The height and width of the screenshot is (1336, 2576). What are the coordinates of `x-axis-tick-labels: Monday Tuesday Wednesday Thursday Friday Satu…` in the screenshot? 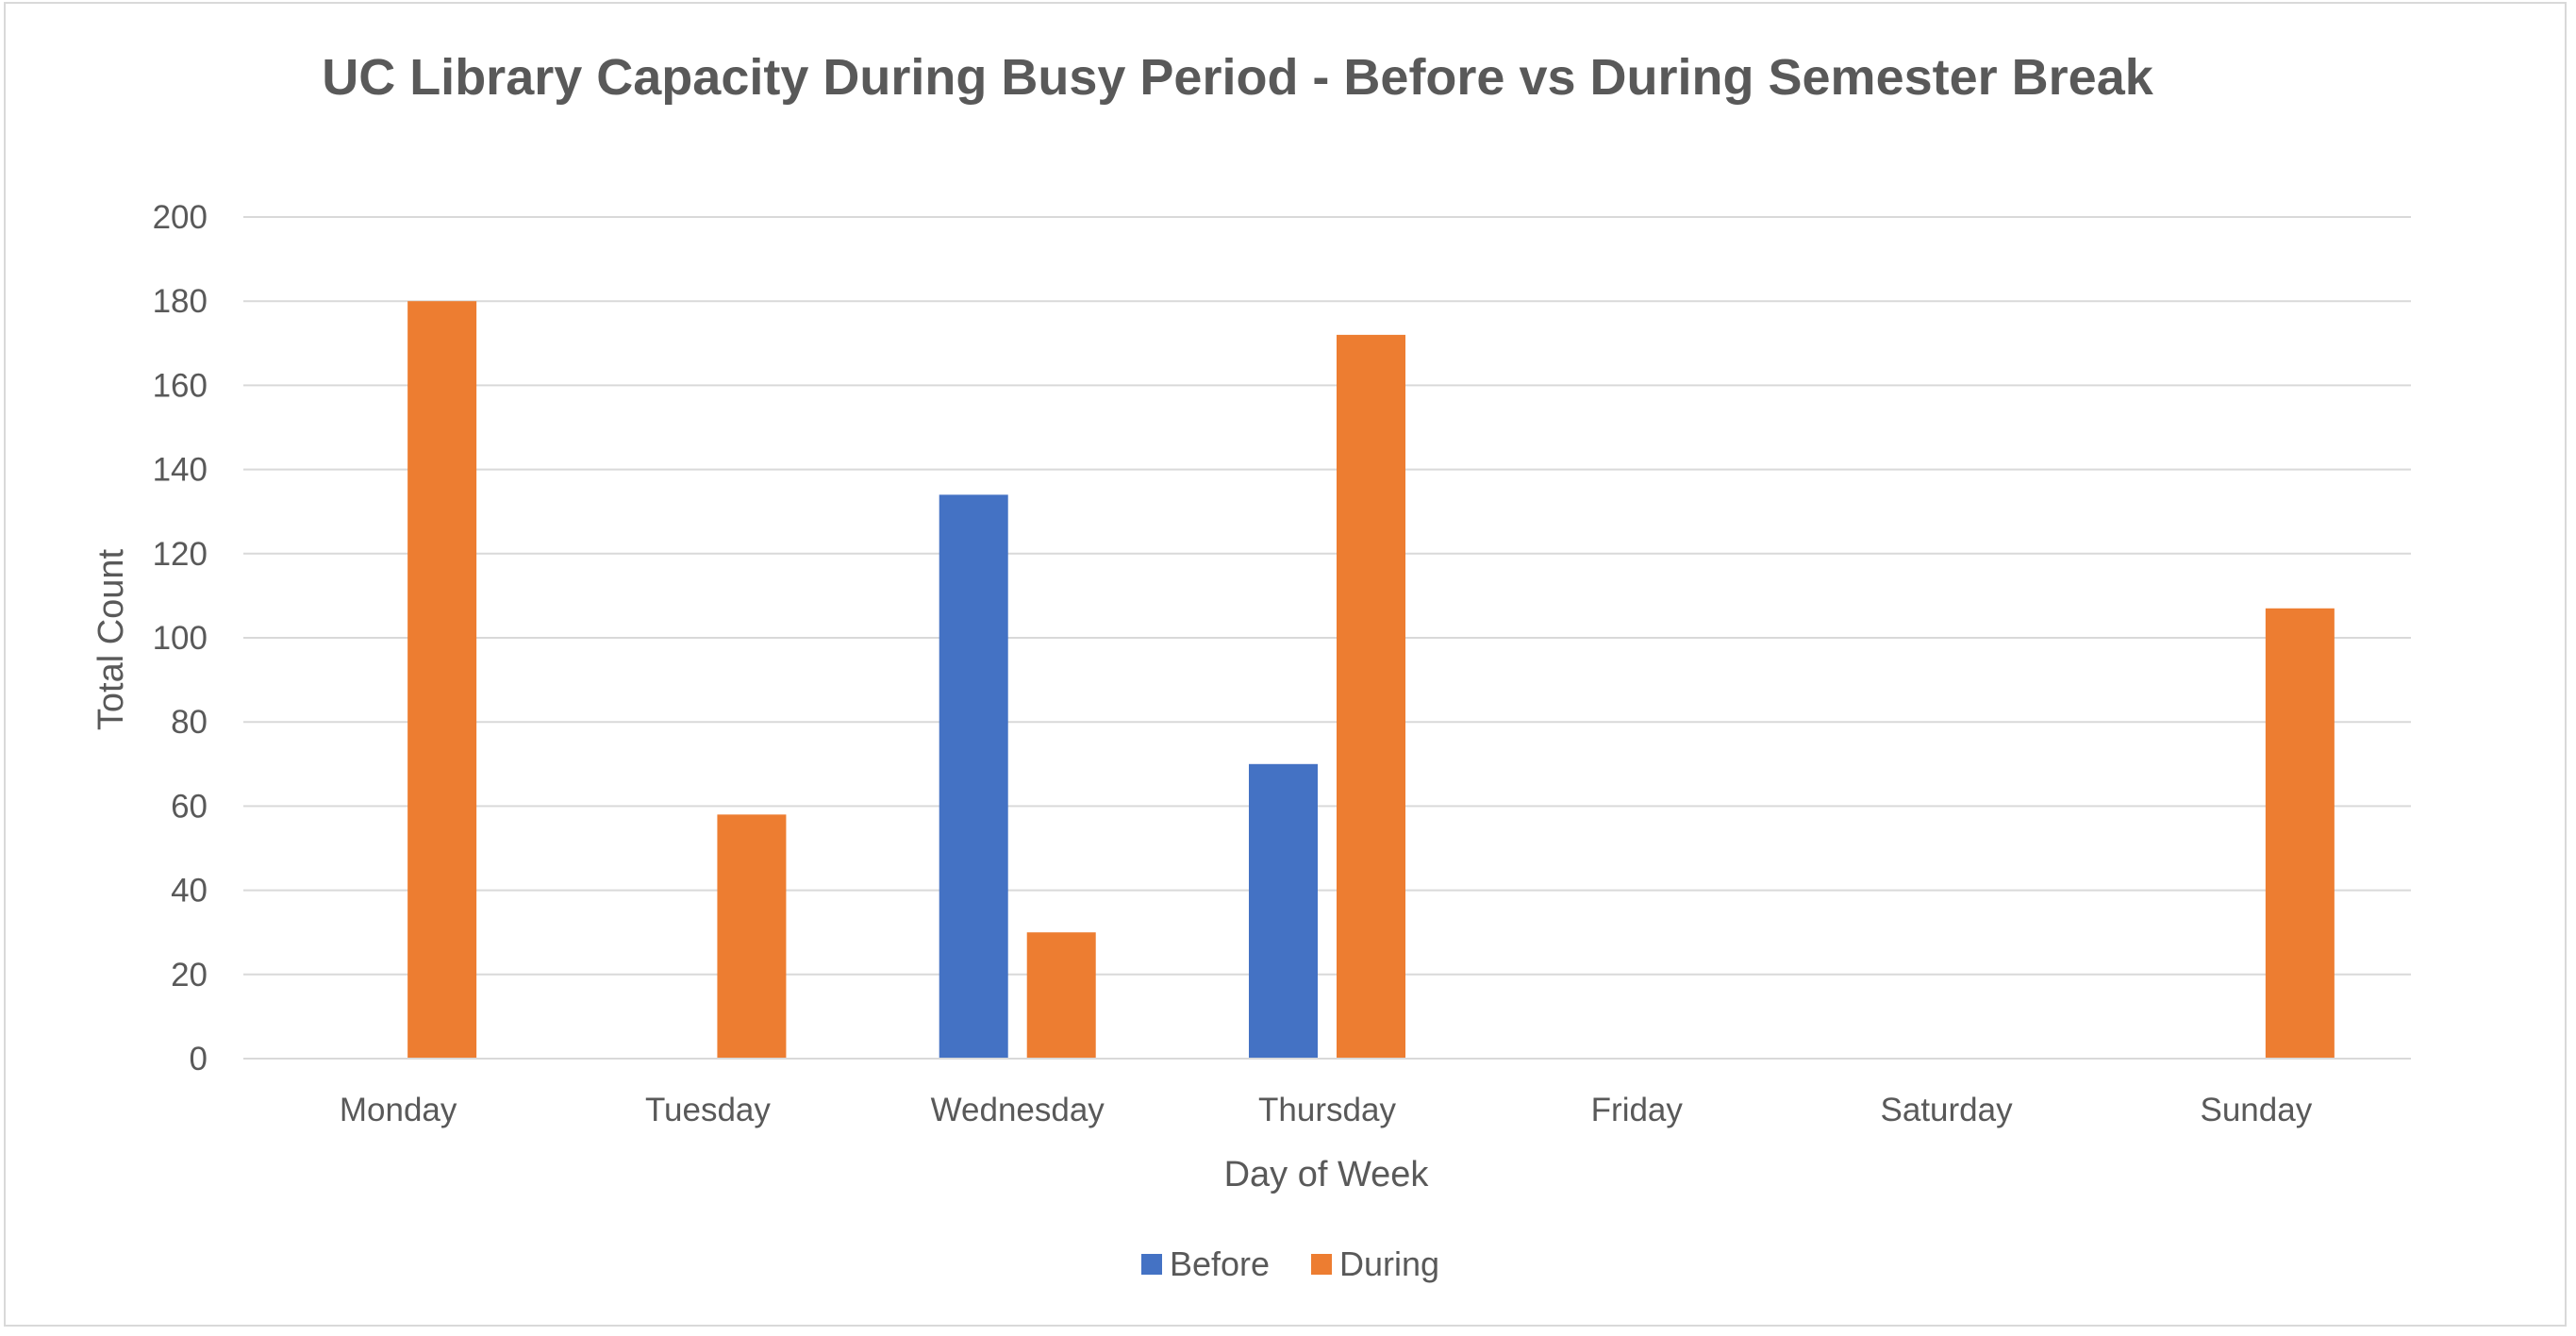 It's located at (1326, 1110).